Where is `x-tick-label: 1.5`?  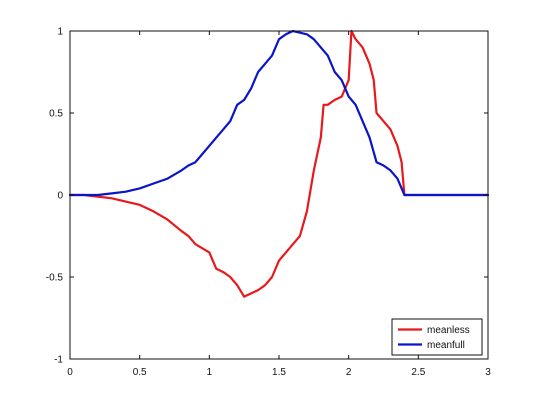
x-tick-label: 1.5 is located at coordinates (279, 372).